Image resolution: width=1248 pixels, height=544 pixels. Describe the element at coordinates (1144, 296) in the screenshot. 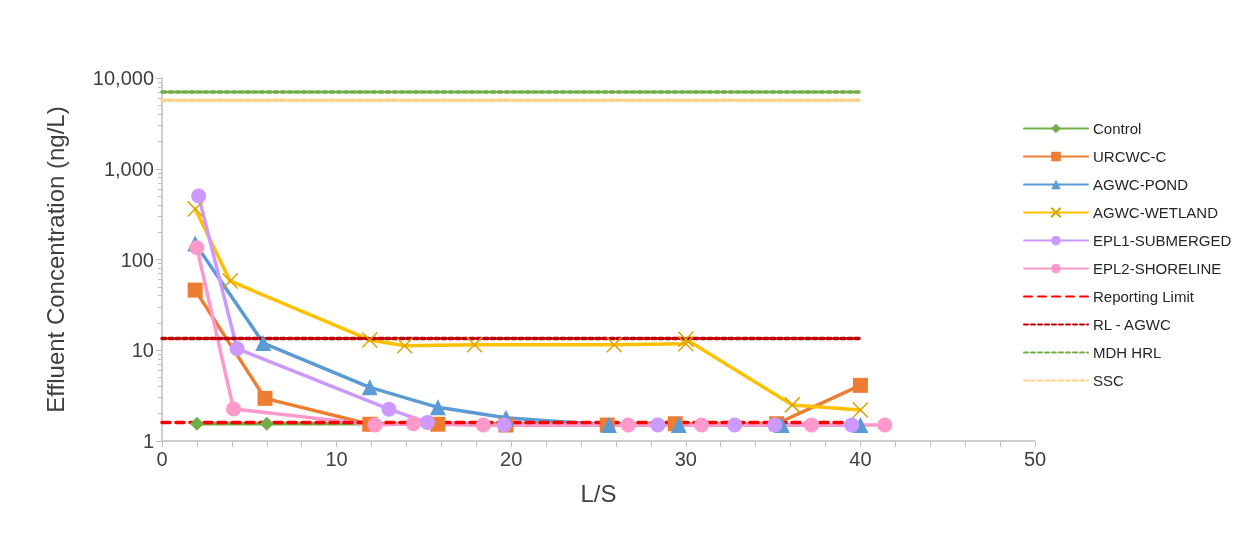

I see `legend-label: Reporting Limit` at that location.